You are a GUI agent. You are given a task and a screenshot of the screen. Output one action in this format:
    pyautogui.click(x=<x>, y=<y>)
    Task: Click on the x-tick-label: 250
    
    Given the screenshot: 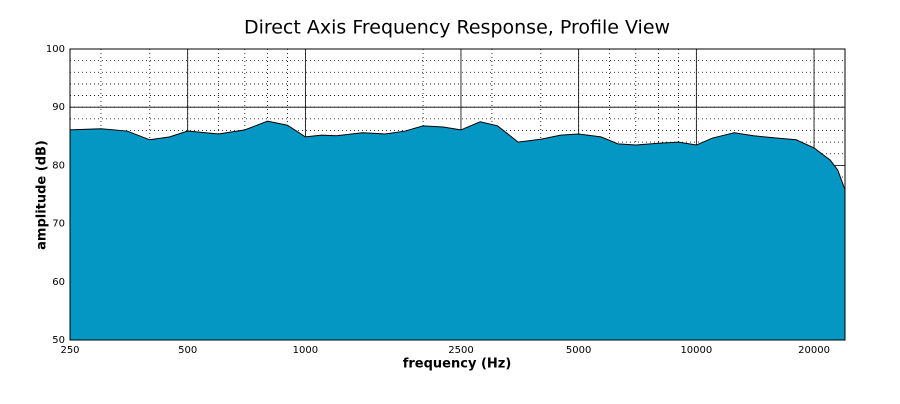 What is the action you would take?
    pyautogui.click(x=69, y=350)
    